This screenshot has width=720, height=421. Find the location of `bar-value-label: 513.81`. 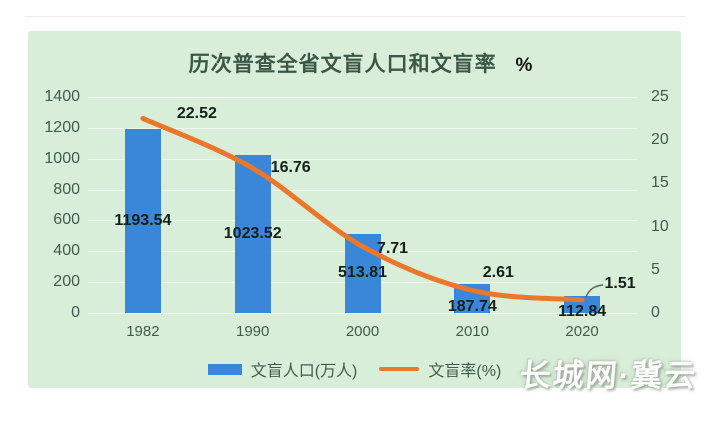

bar-value-label: 513.81 is located at coordinates (362, 273).